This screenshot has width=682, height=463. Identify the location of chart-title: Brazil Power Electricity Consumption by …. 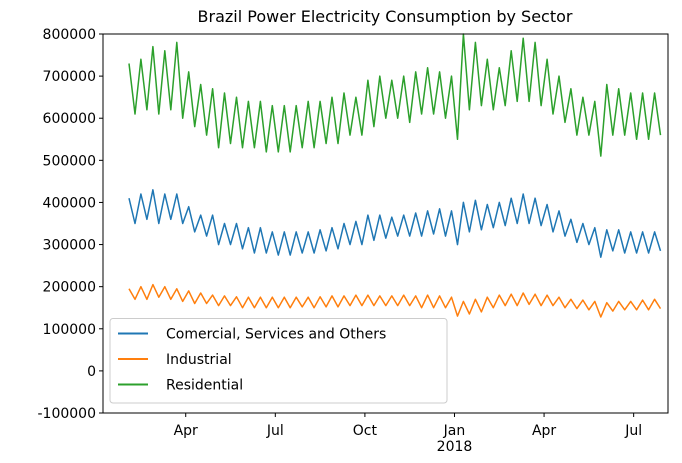
(385, 16).